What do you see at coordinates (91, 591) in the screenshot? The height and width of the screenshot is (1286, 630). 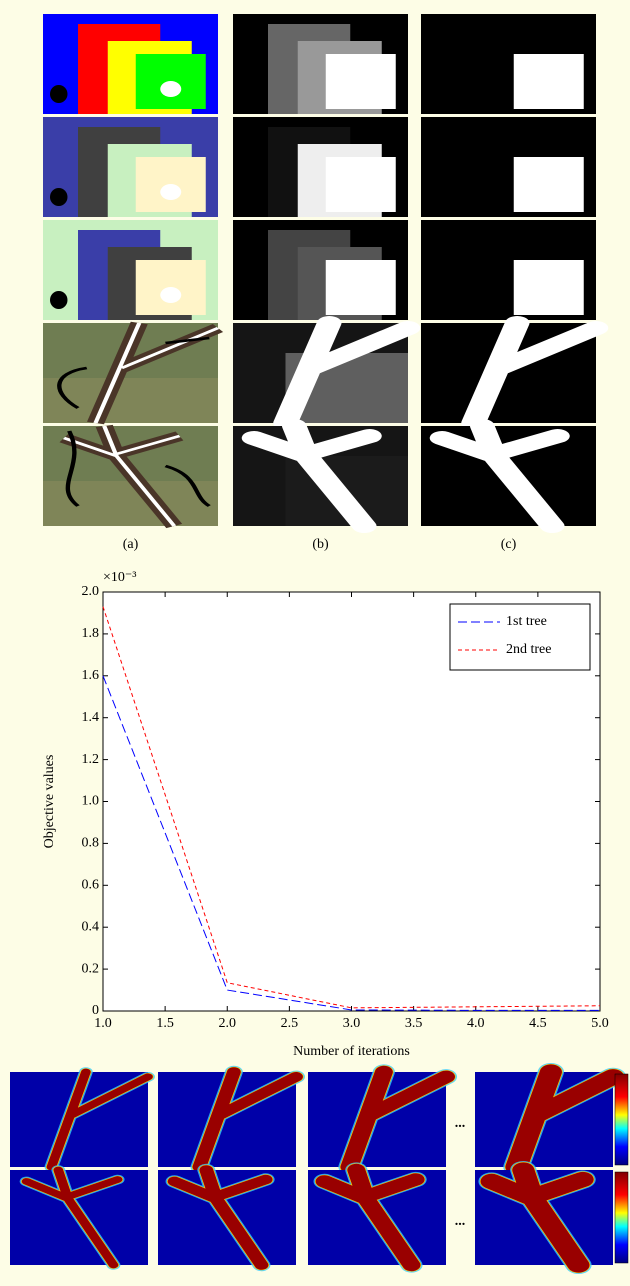 I see `y-tick-label: 2.0` at bounding box center [91, 591].